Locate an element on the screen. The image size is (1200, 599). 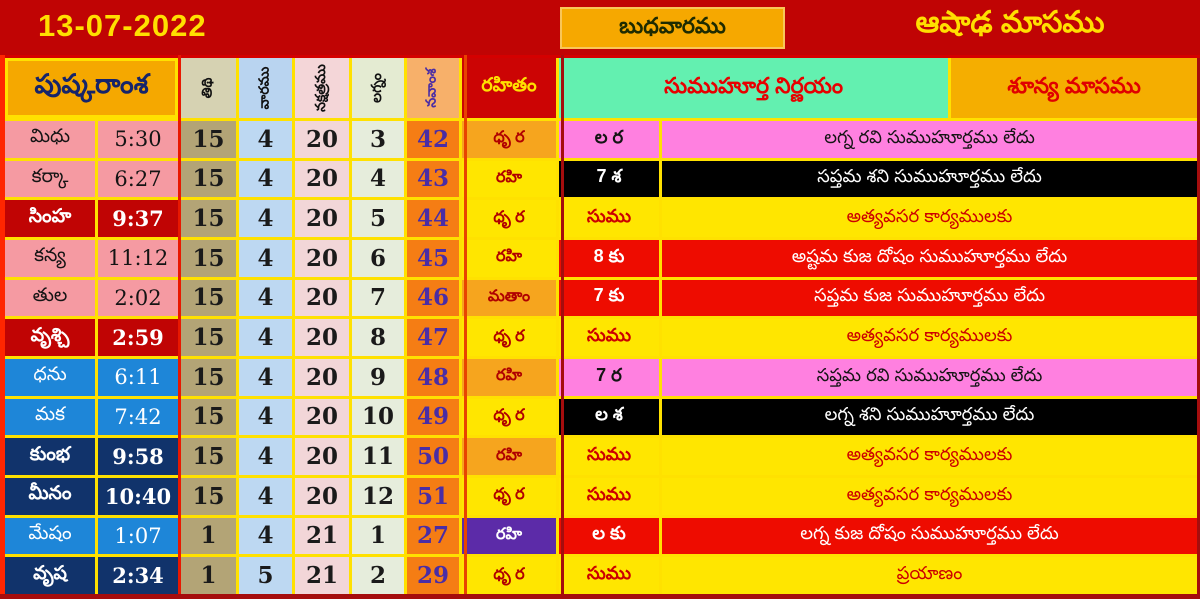
navamsa-value-cell: 42 is located at coordinates (433, 139).